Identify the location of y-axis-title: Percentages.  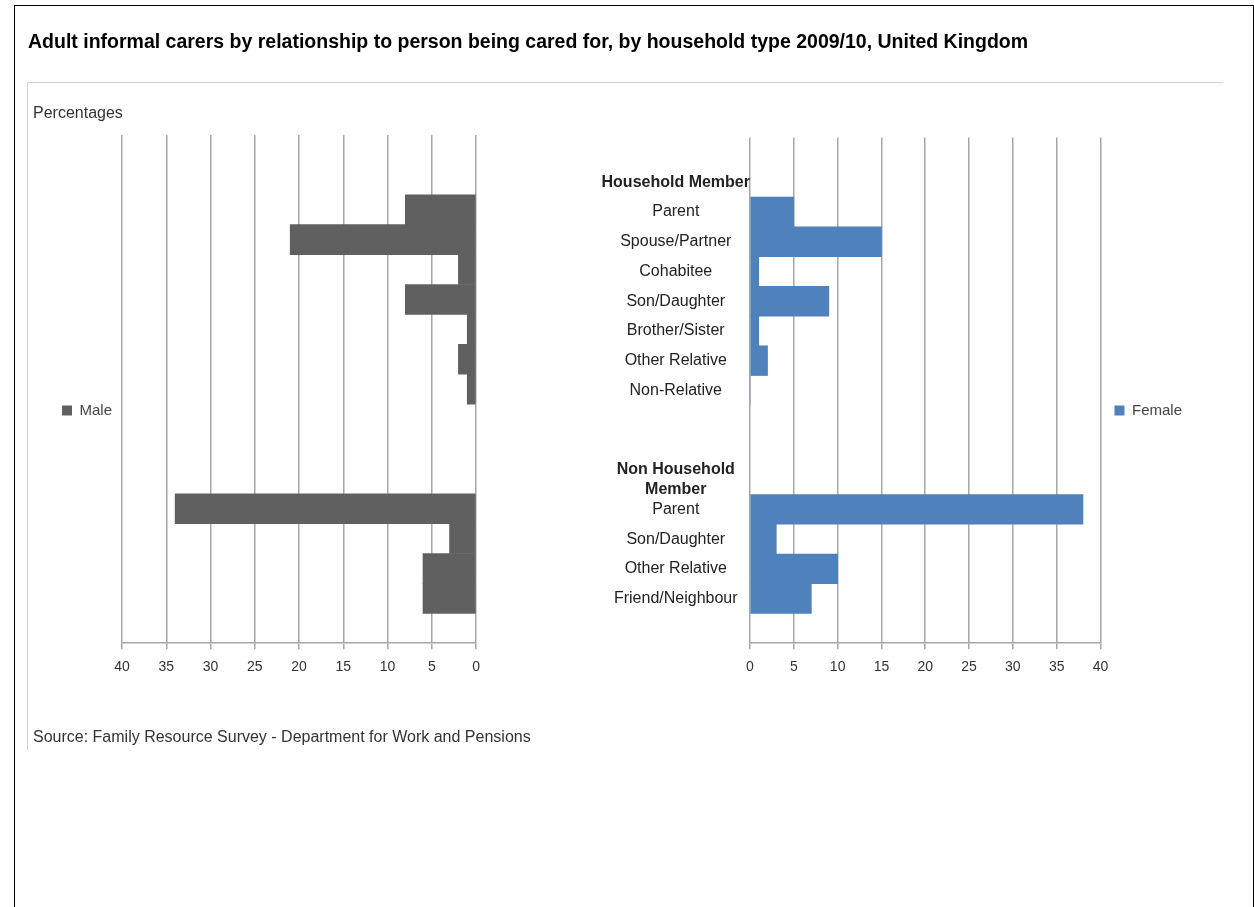
(78, 113).